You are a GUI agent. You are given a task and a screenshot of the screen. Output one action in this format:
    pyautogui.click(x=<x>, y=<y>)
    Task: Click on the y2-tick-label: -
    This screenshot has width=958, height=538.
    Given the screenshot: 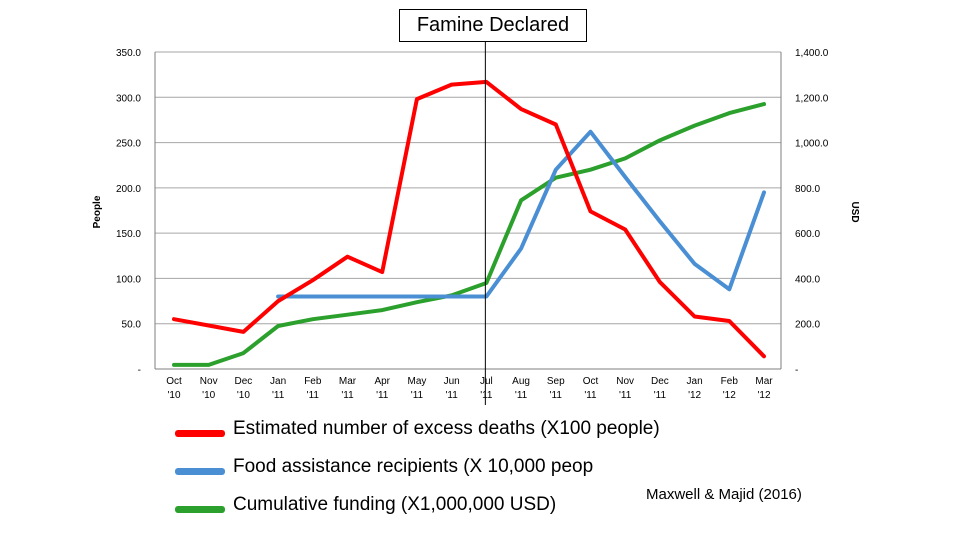 What is the action you would take?
    pyautogui.click(x=796, y=370)
    